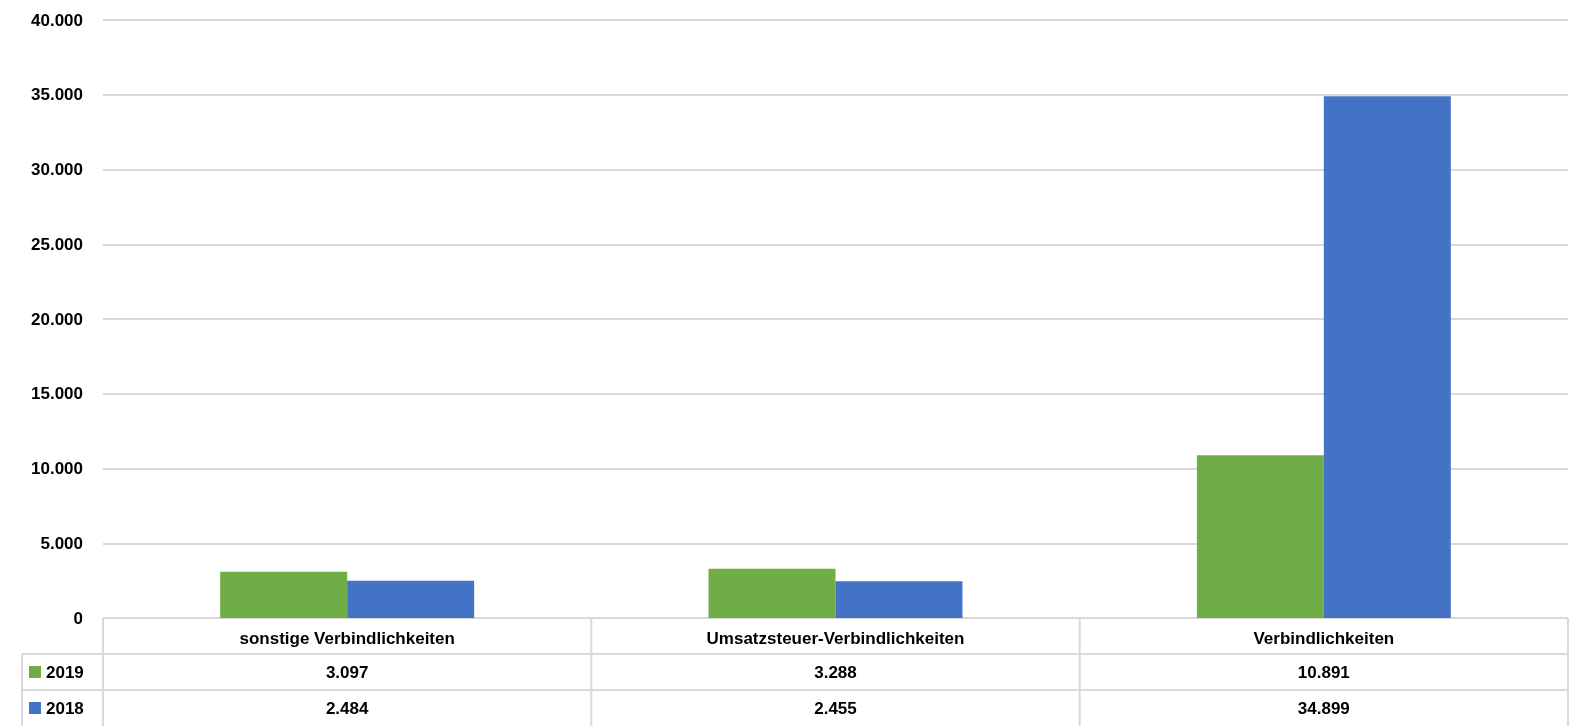 The height and width of the screenshot is (726, 1569). What do you see at coordinates (57, 468) in the screenshot?
I see `y-tick-label: 10.000` at bounding box center [57, 468].